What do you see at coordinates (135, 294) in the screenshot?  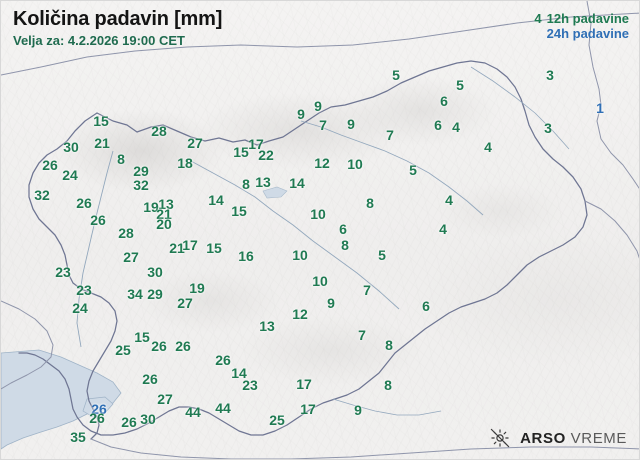 I see `station-value: 34` at bounding box center [135, 294].